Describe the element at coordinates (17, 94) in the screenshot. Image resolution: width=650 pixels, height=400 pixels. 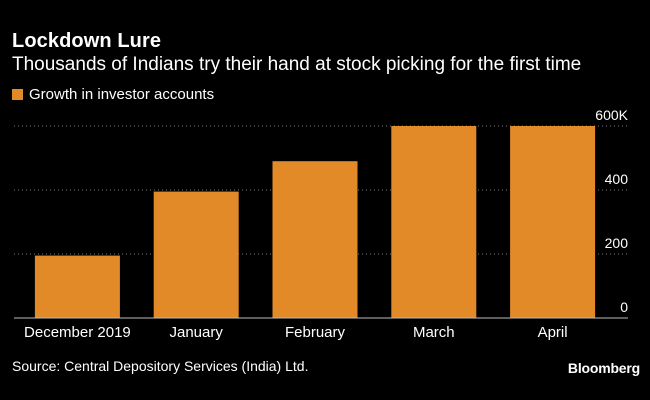
I see `legend-swatch` at that location.